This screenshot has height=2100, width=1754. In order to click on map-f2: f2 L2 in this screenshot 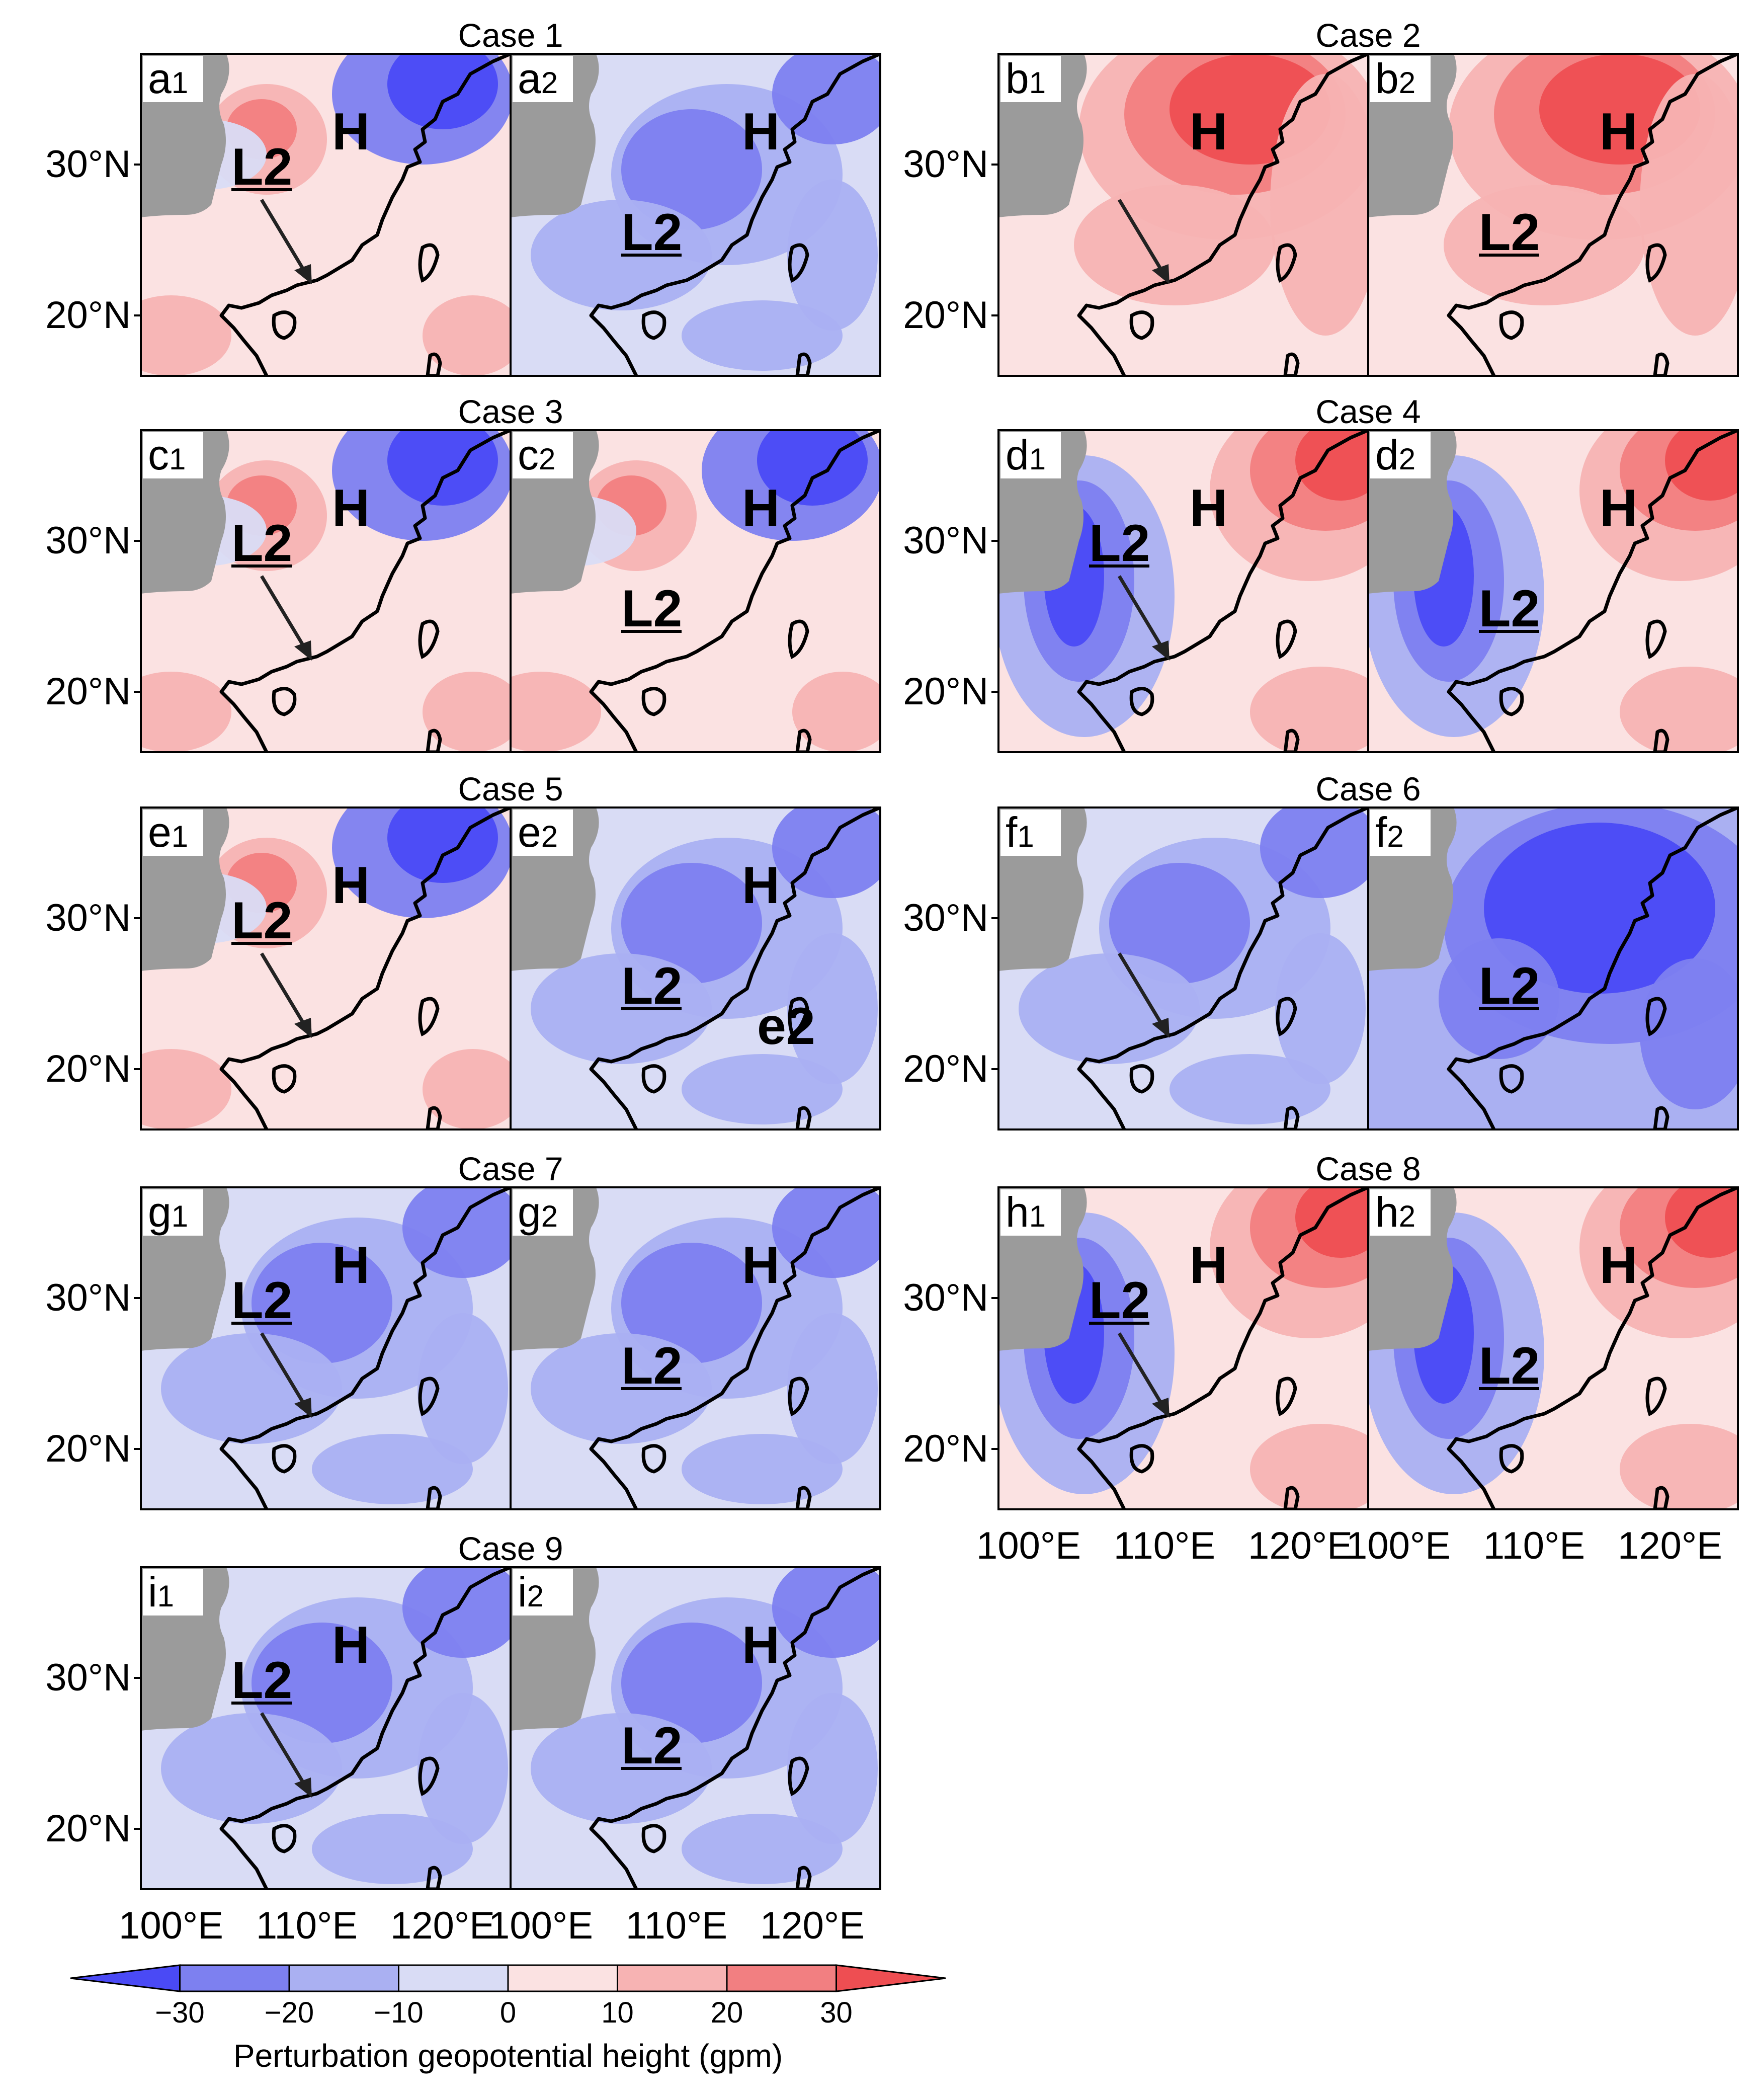, I will do `click(1553, 968)`.